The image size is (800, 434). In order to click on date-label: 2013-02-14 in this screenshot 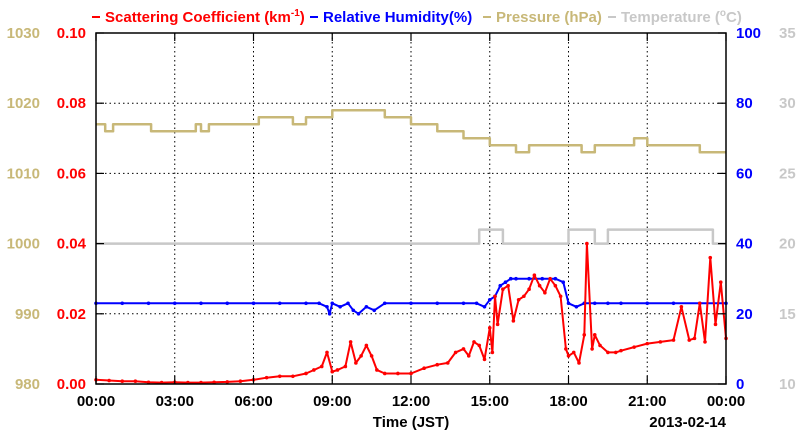, I will do `click(687, 422)`.